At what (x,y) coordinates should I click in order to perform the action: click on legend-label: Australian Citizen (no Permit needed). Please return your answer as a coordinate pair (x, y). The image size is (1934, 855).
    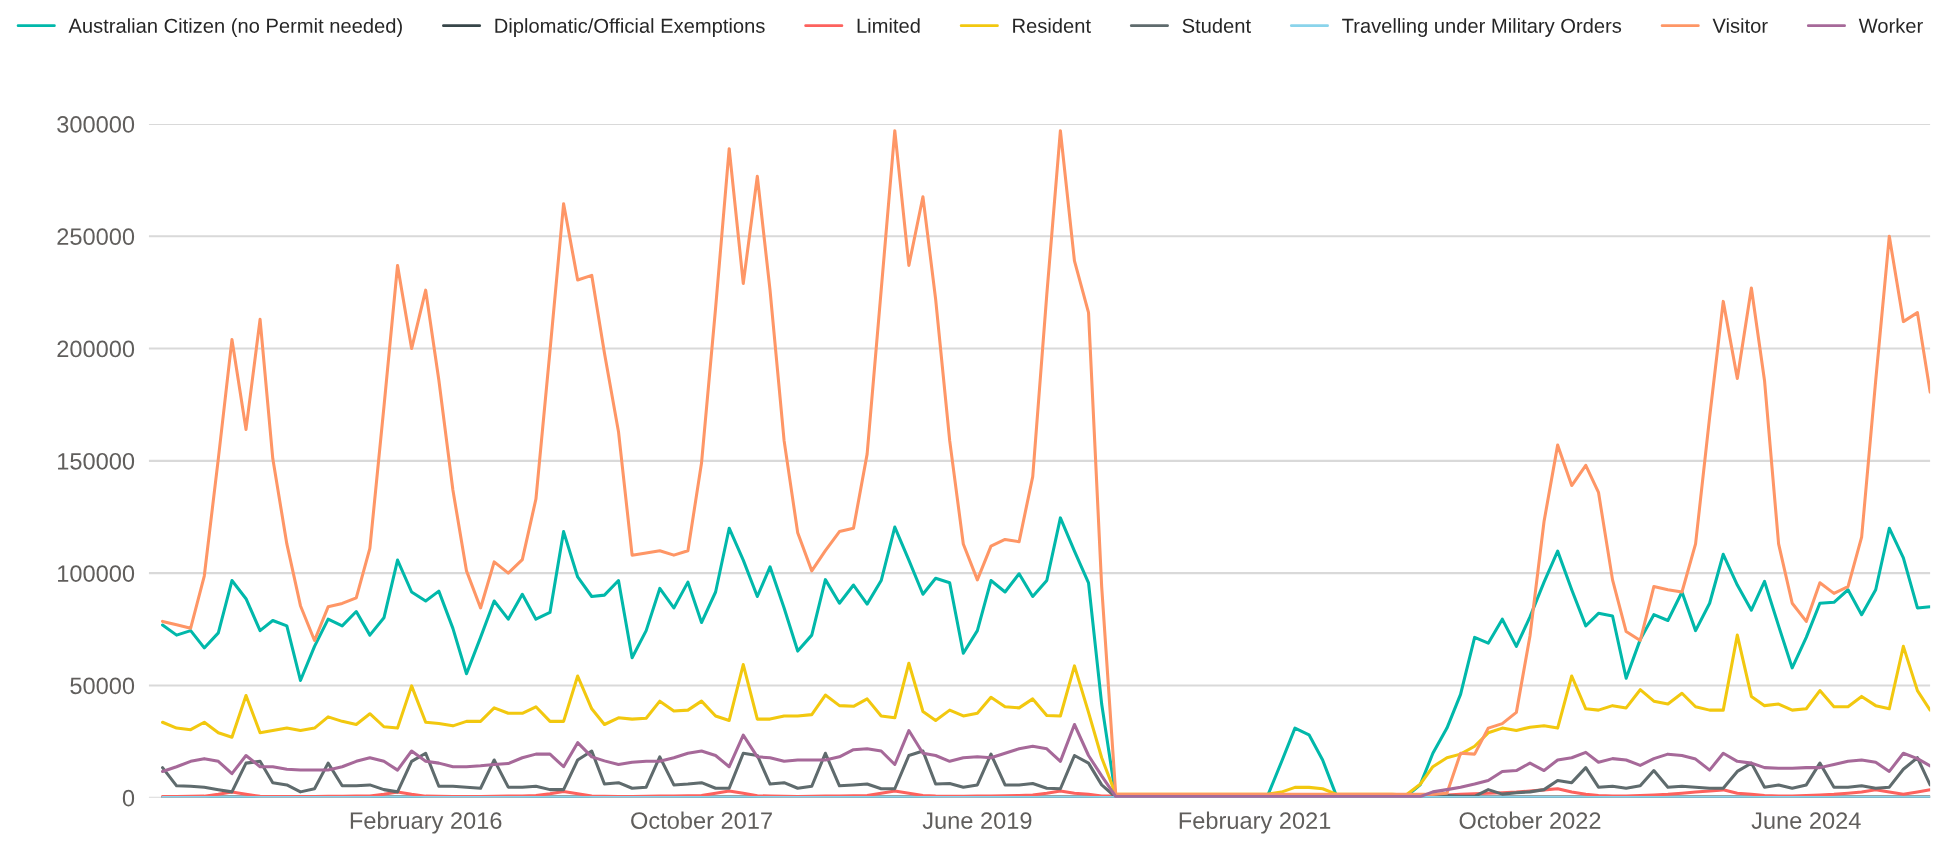
    Looking at the image, I should click on (235, 27).